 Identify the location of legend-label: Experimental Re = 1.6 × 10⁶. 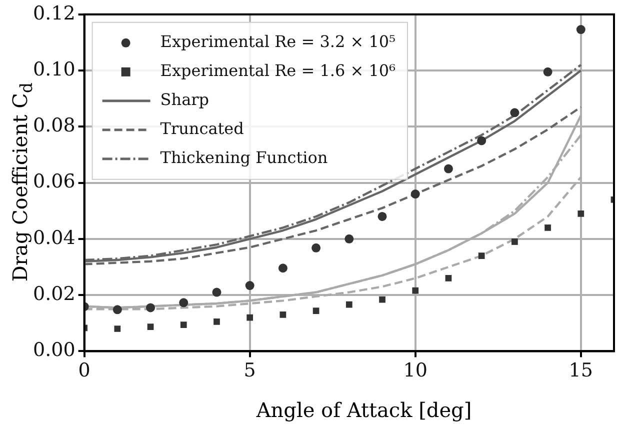
(278, 70).